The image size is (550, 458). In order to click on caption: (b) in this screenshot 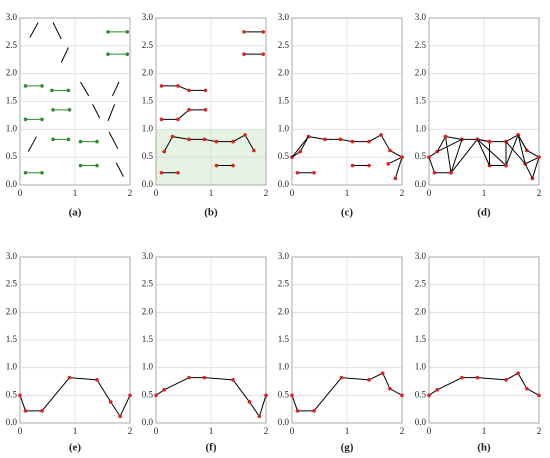, I will do `click(211, 213)`.